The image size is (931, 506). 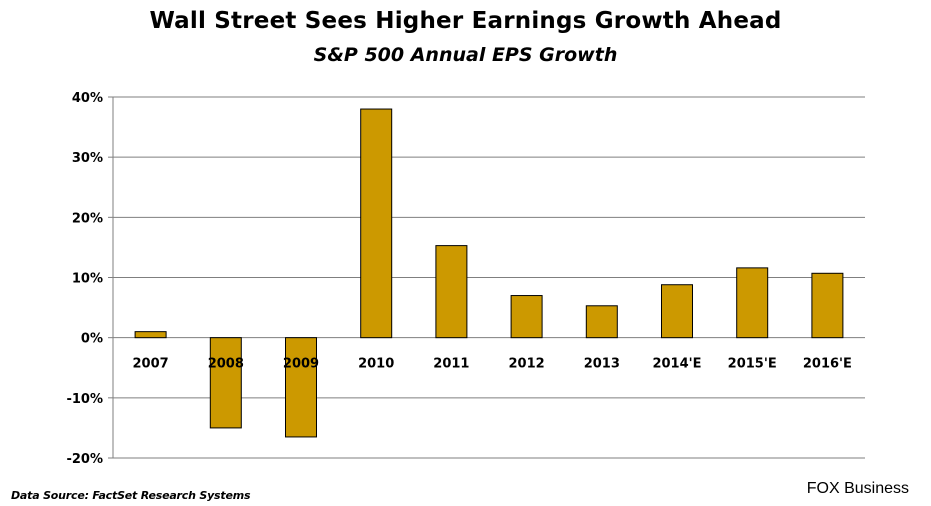 I want to click on x-tick-label: 2007, so click(x=151, y=364).